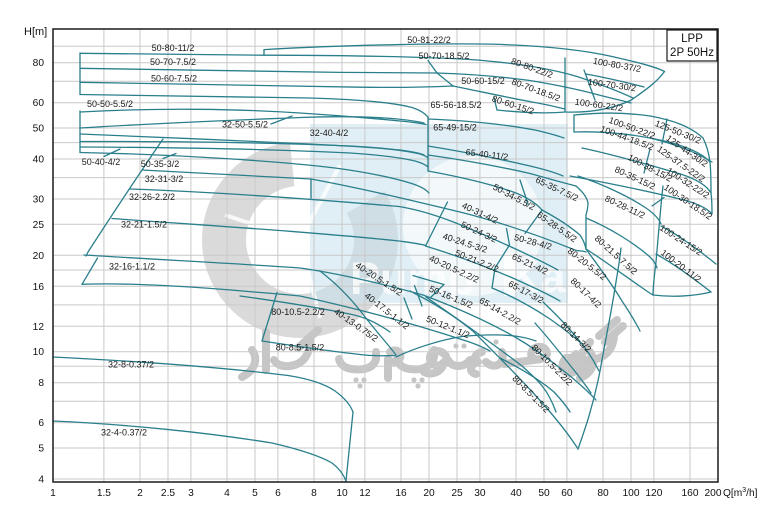  I want to click on svg-text: 50-70-7.5/2, so click(173, 62).